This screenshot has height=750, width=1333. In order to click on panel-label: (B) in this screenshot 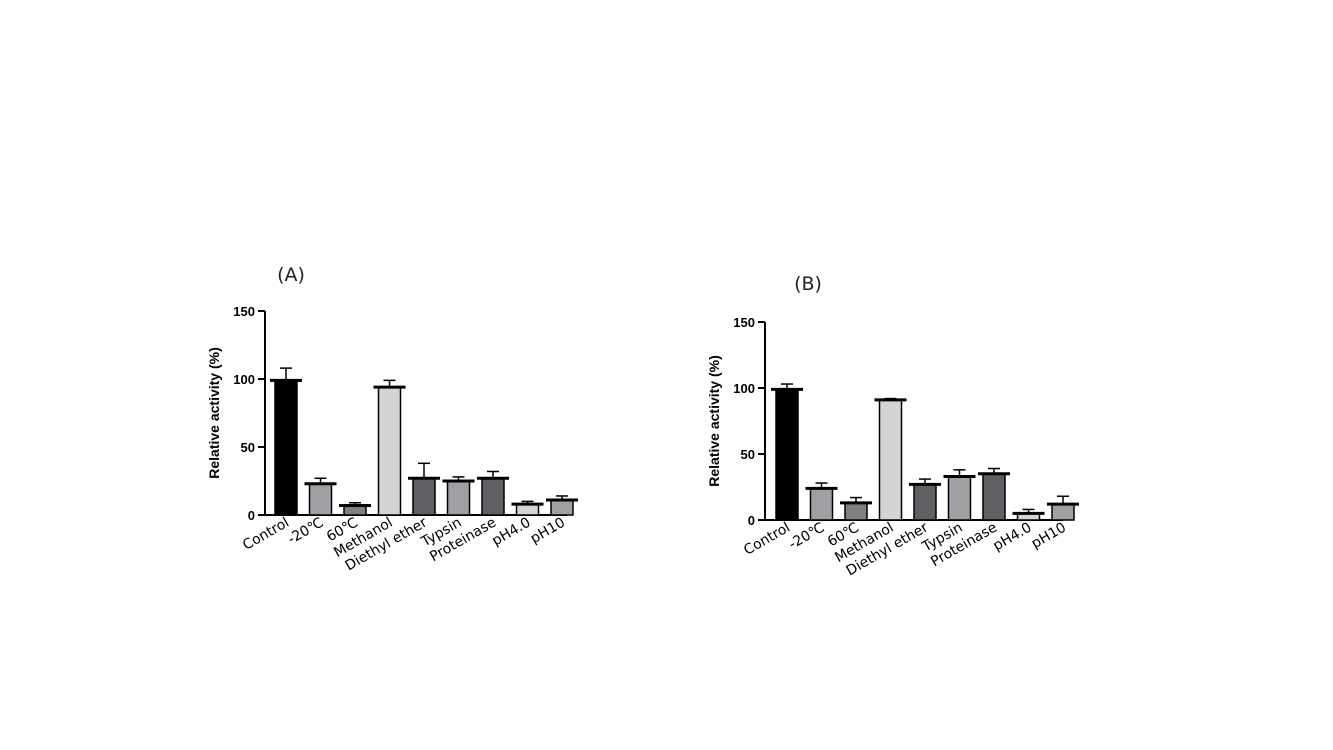, I will do `click(808, 284)`.